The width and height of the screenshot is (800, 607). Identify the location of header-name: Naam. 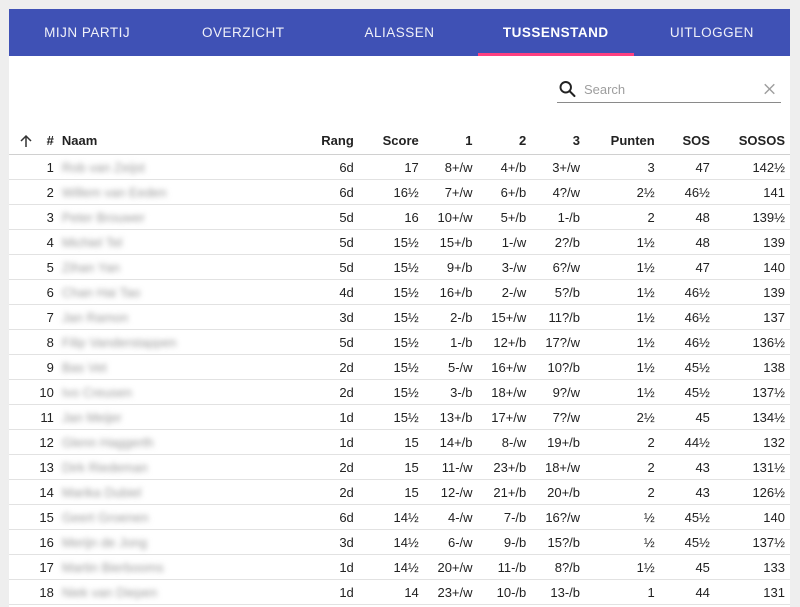
(164, 140).